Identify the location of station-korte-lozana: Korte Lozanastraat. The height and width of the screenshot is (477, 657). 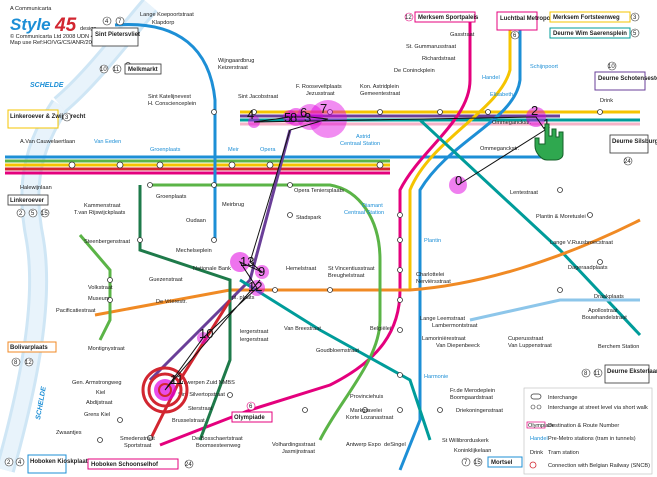
(370, 418).